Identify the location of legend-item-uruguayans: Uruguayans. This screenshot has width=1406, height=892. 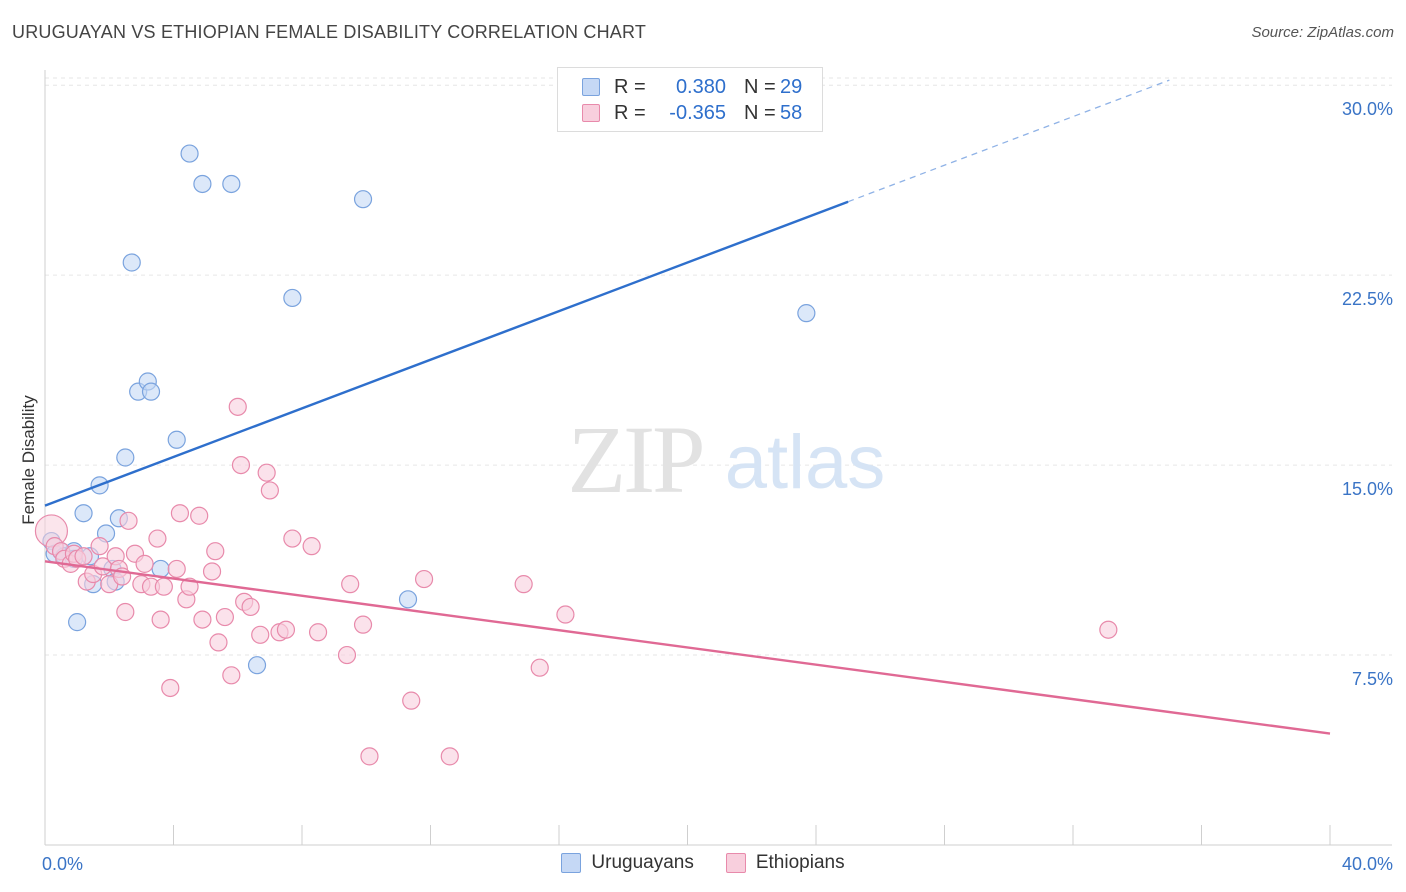
(627, 863).